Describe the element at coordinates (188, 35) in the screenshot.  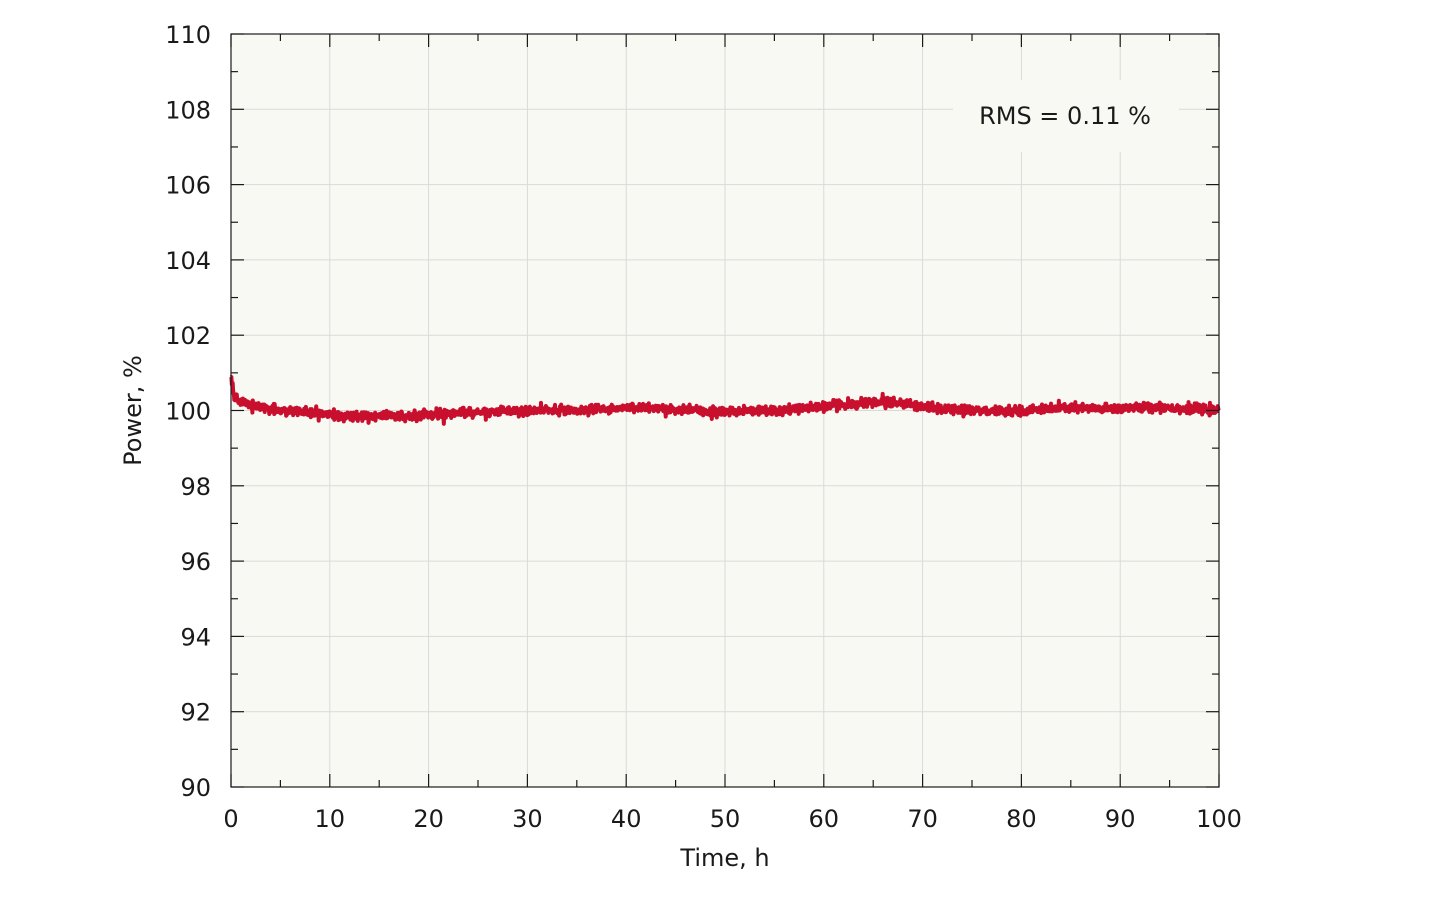
I see `y-tick-label: 110` at that location.